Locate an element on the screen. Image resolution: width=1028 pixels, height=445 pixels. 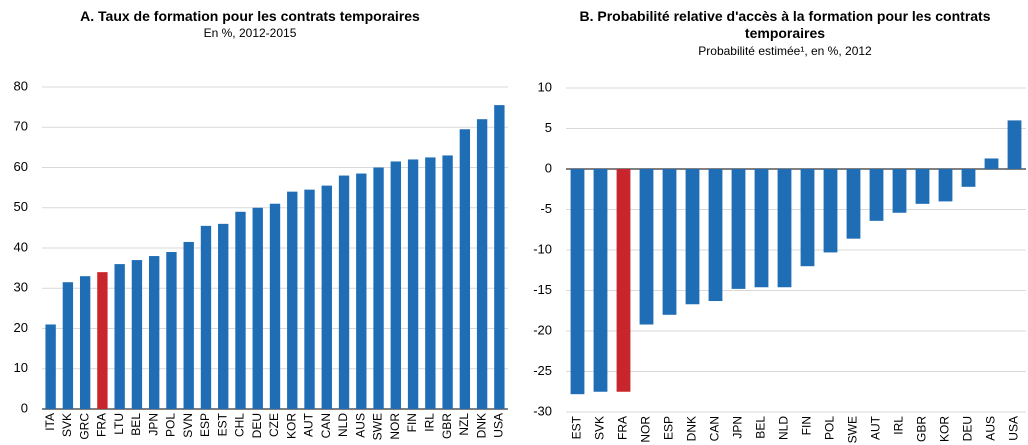
y-tick-label: -20 is located at coordinates (542, 329).